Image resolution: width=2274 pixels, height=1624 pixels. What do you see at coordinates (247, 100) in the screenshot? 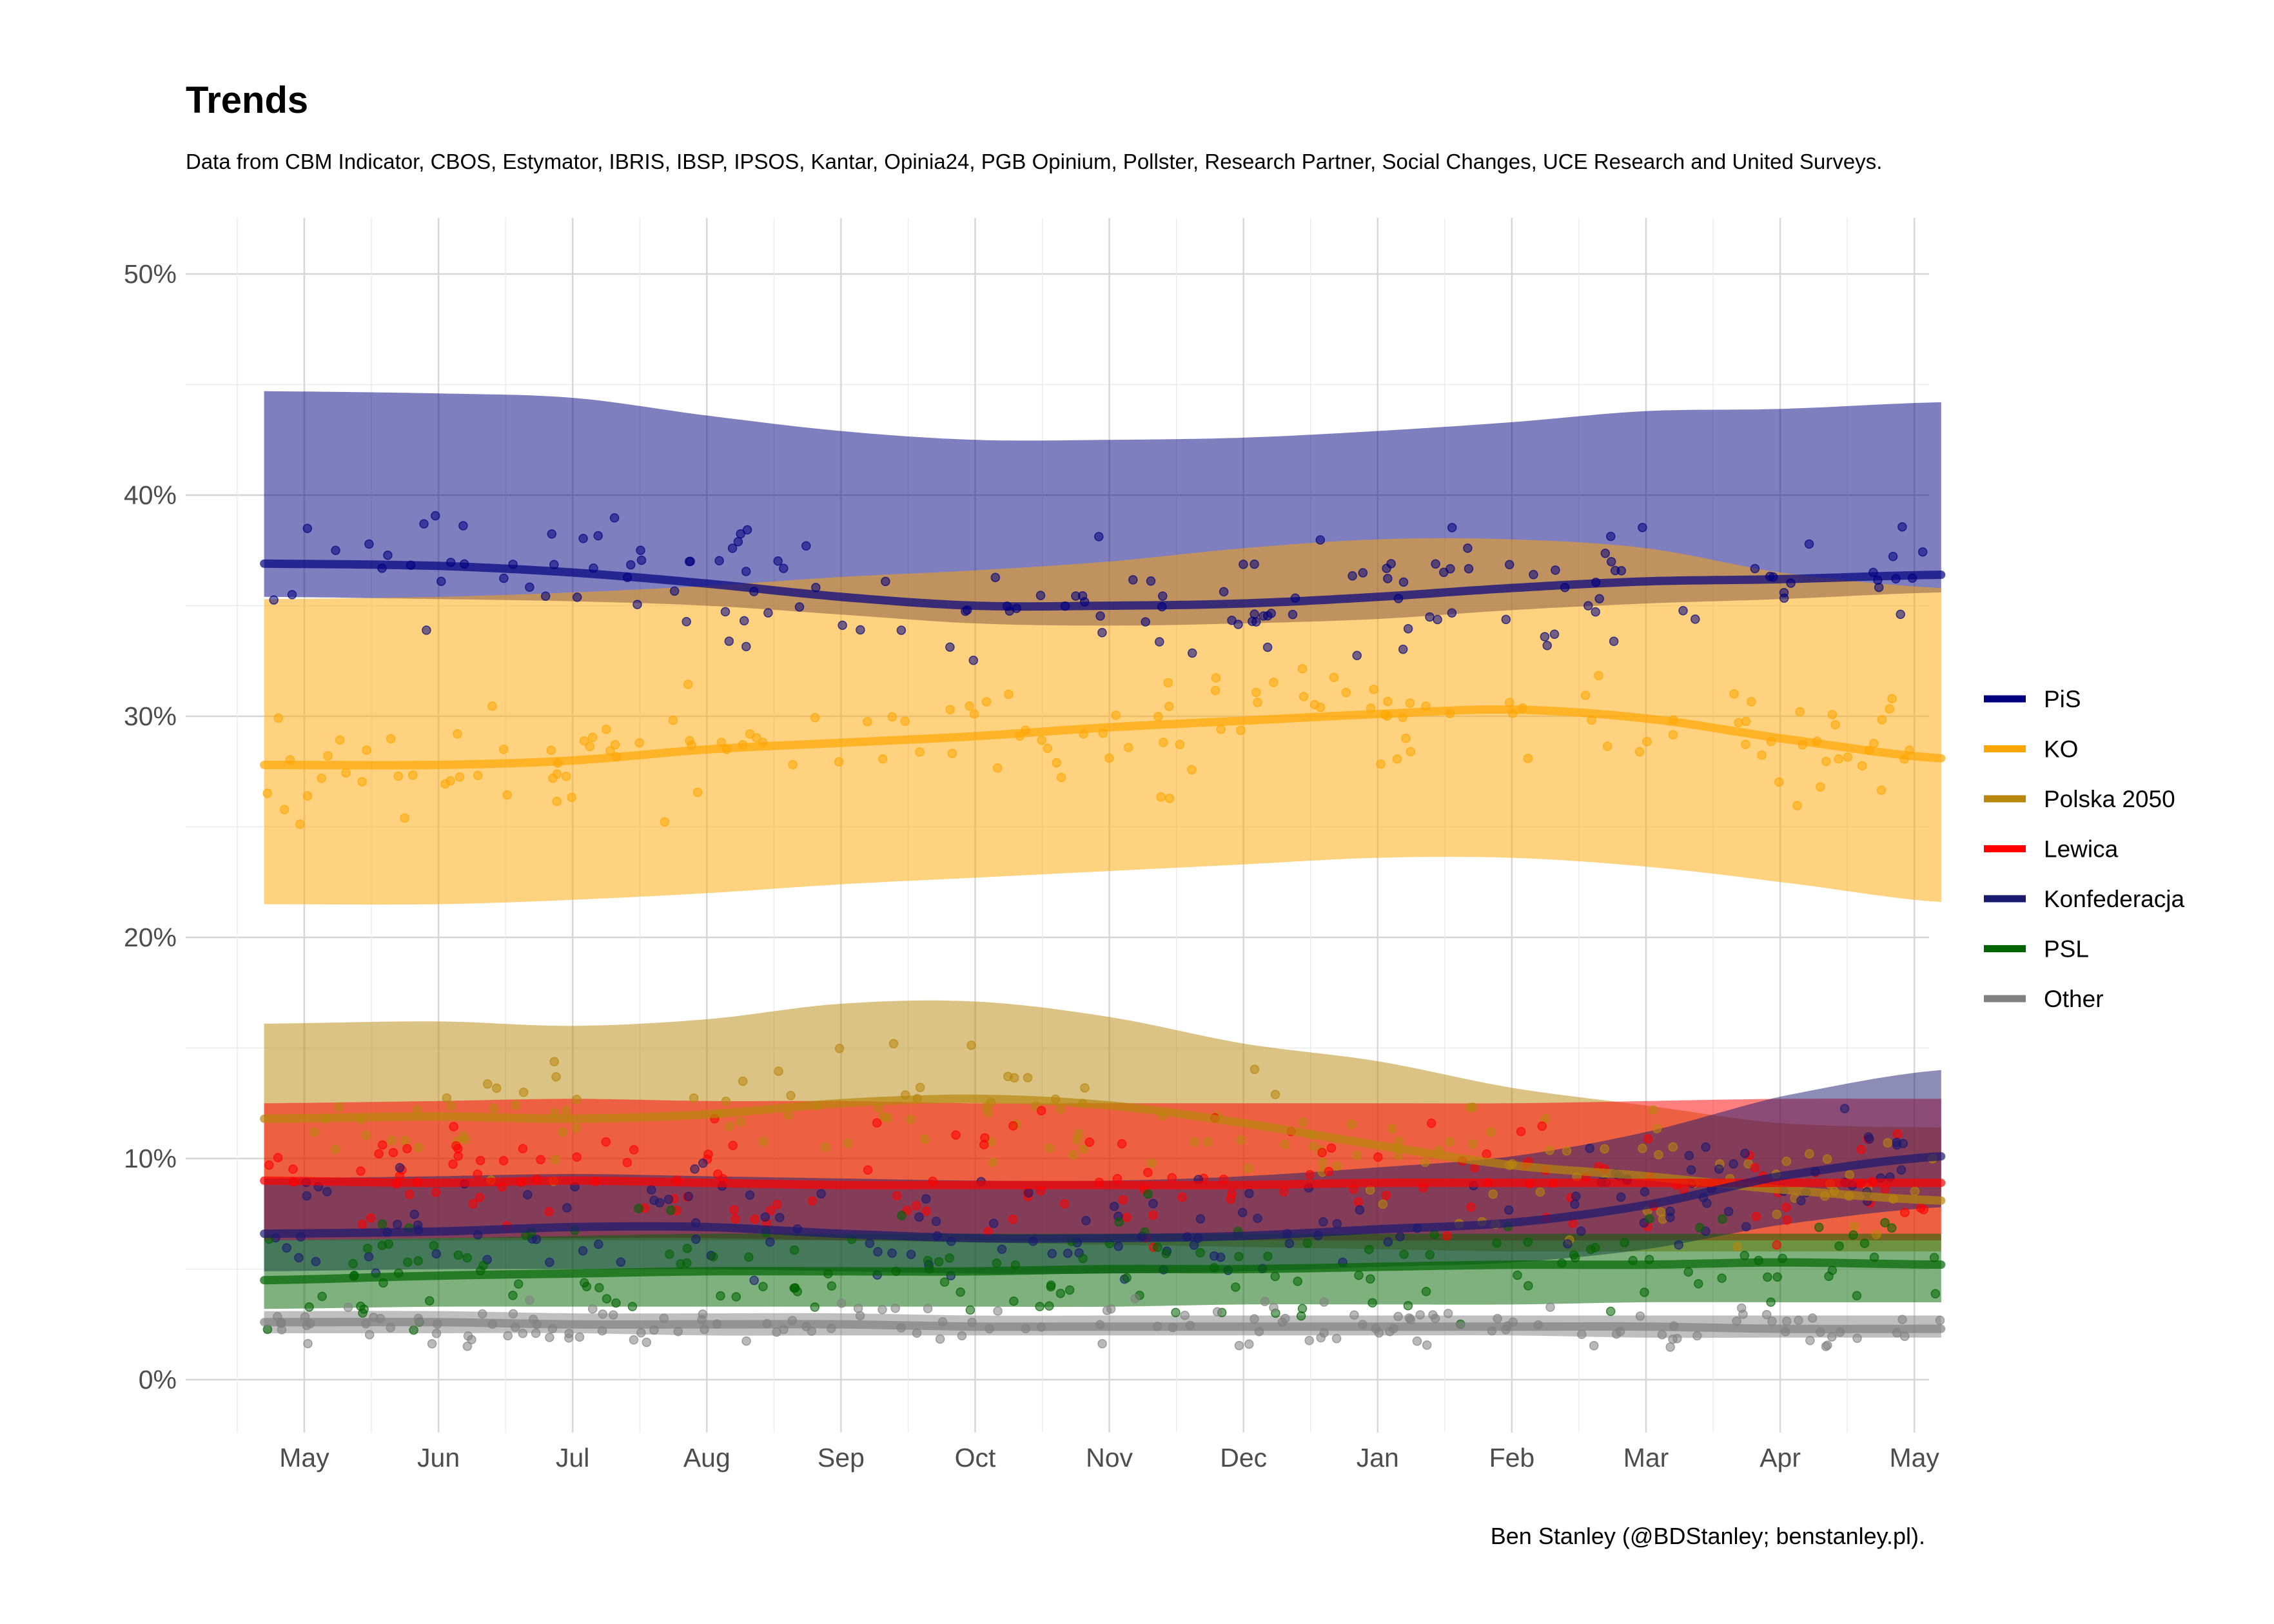
I see `chart-title: Trends` at bounding box center [247, 100].